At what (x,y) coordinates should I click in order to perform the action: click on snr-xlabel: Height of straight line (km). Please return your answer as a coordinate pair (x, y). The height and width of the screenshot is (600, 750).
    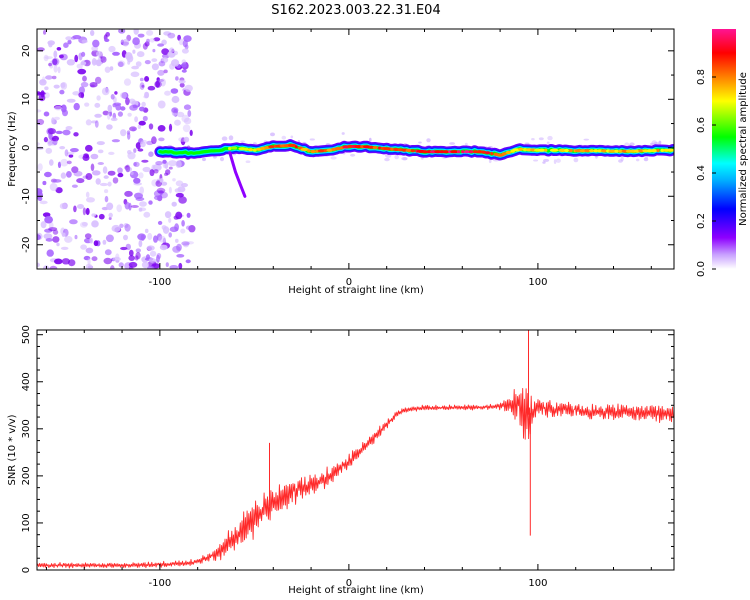
    Looking at the image, I should click on (356, 590).